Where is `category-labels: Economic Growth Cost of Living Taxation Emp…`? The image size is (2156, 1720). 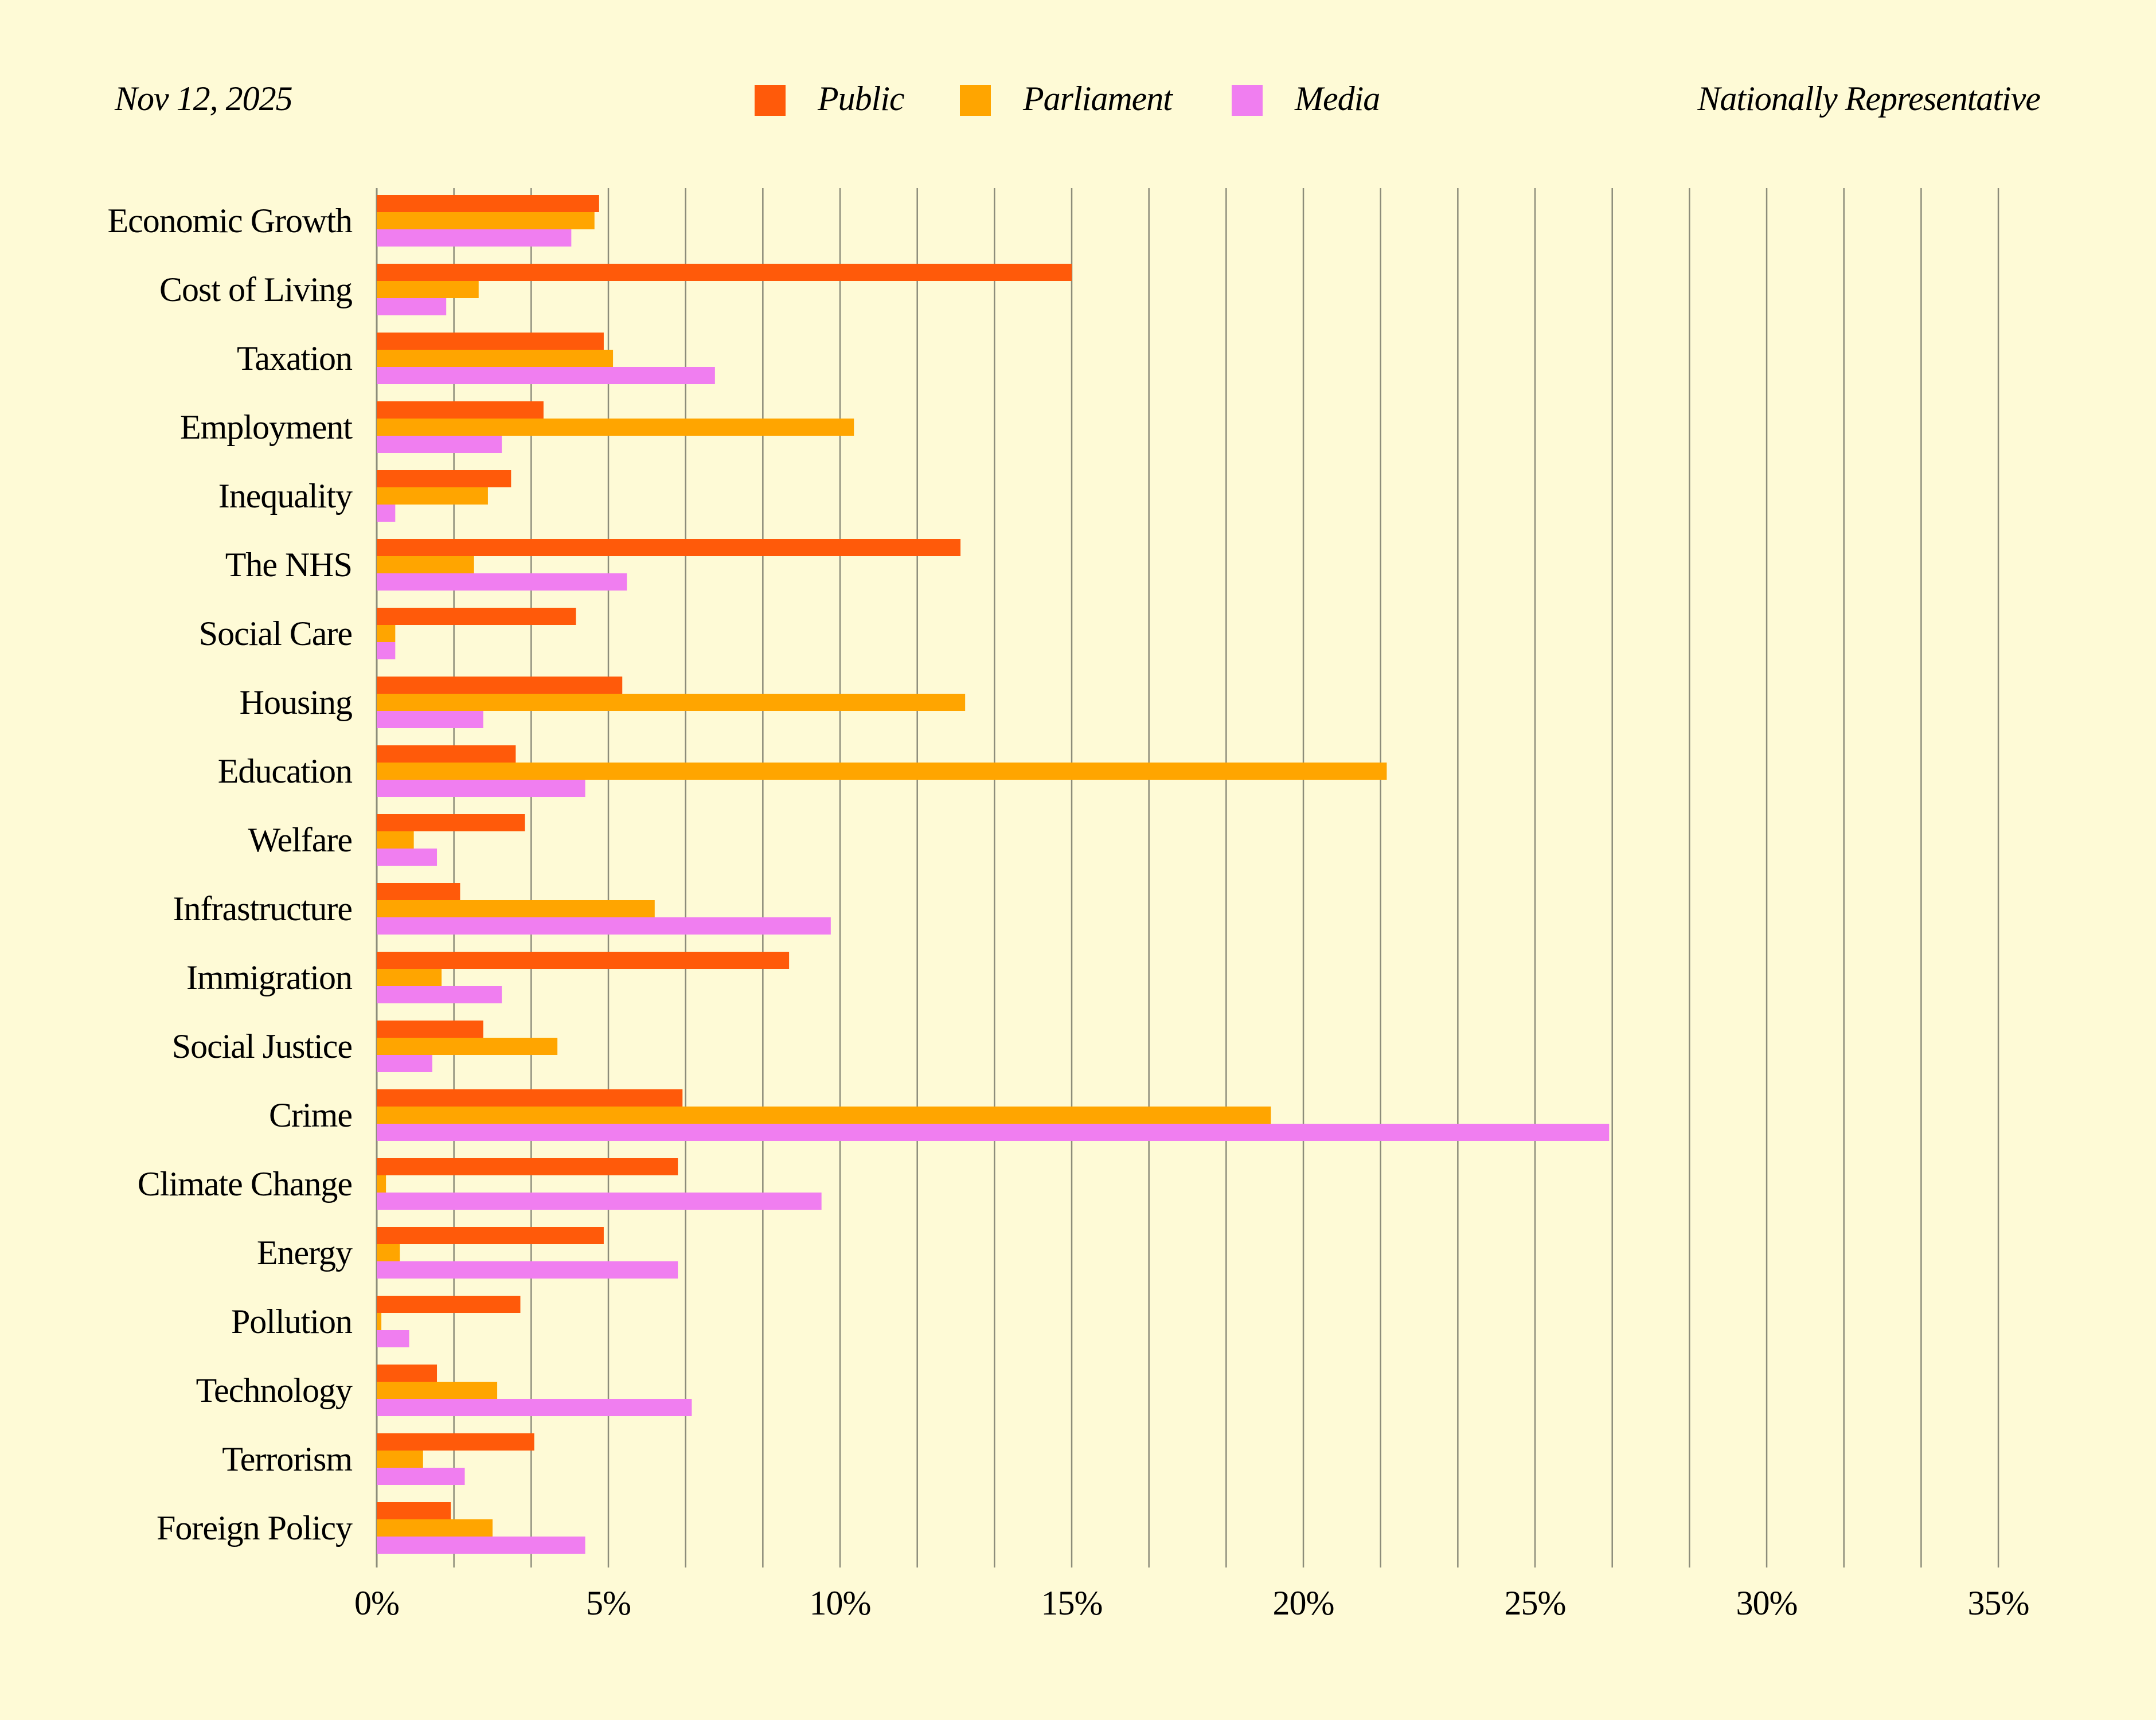 category-labels: Economic Growth Cost of Living Taxation Emp… is located at coordinates (230, 875).